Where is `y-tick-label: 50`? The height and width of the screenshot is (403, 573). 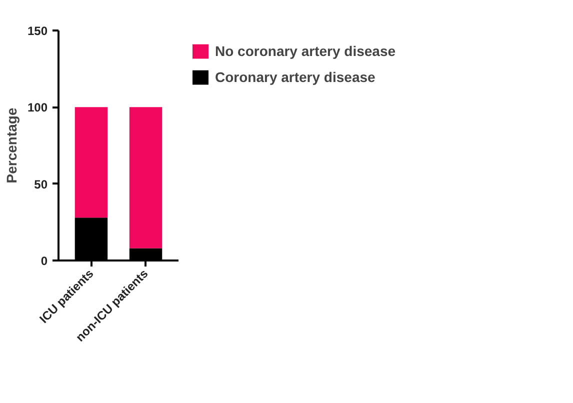
y-tick-label: 50 is located at coordinates (41, 184).